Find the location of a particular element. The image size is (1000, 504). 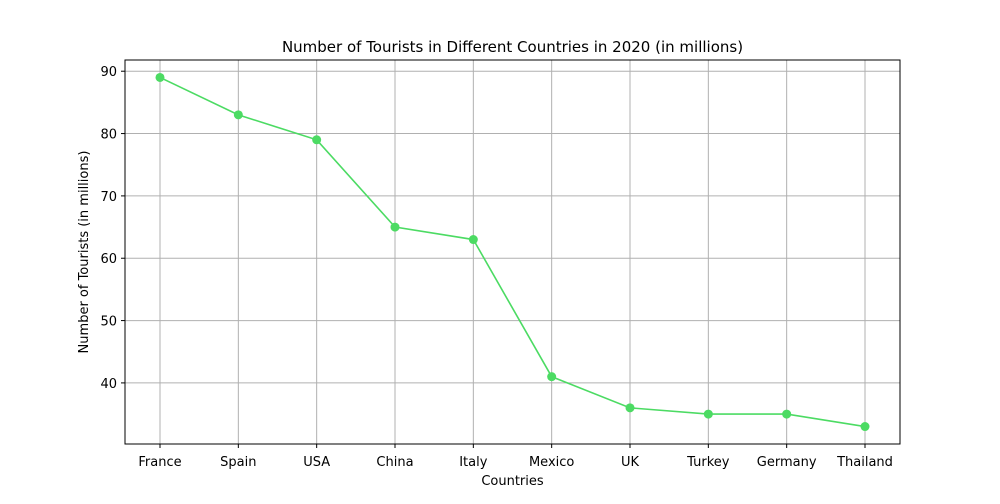

x-axis-label: Countries is located at coordinates (512, 481).